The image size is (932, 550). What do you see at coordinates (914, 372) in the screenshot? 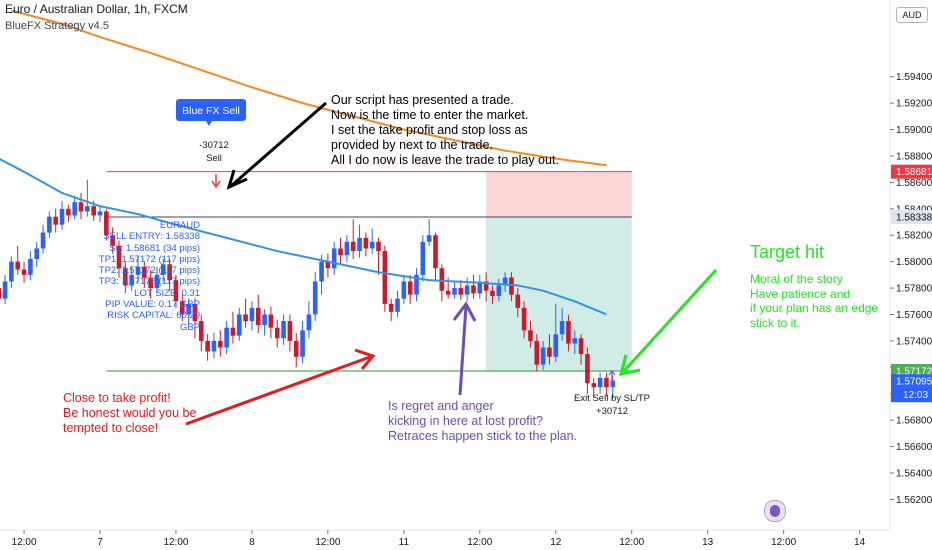
I see `take-profit-price: 1.57172` at bounding box center [914, 372].